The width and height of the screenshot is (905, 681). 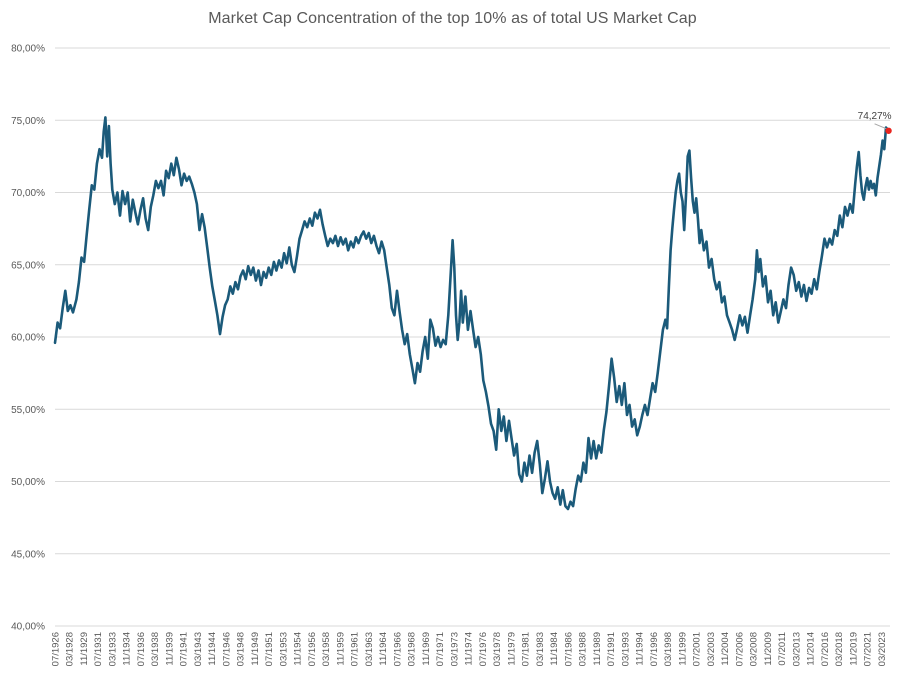 What do you see at coordinates (725, 649) in the screenshot?
I see `x-tick-label: 11/2004` at bounding box center [725, 649].